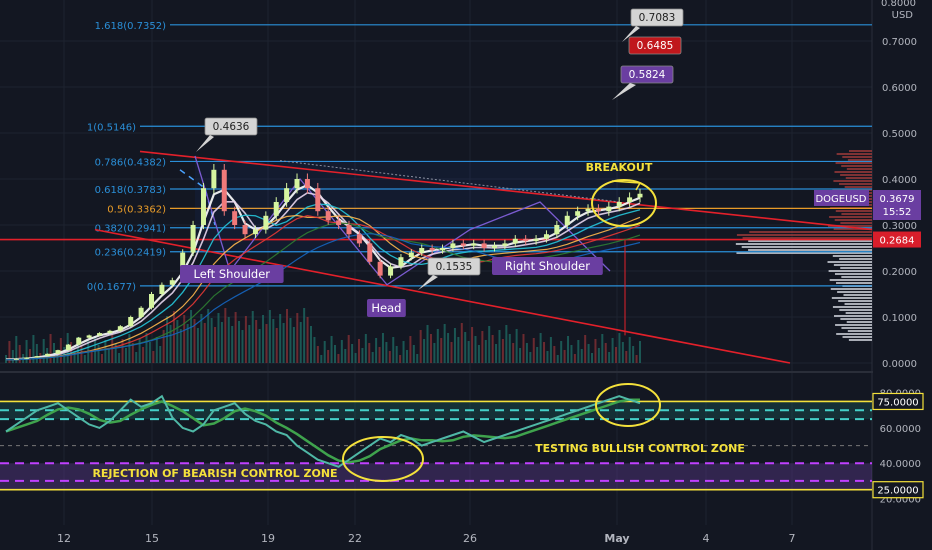  I want to click on head-label-box, so click(386, 308).